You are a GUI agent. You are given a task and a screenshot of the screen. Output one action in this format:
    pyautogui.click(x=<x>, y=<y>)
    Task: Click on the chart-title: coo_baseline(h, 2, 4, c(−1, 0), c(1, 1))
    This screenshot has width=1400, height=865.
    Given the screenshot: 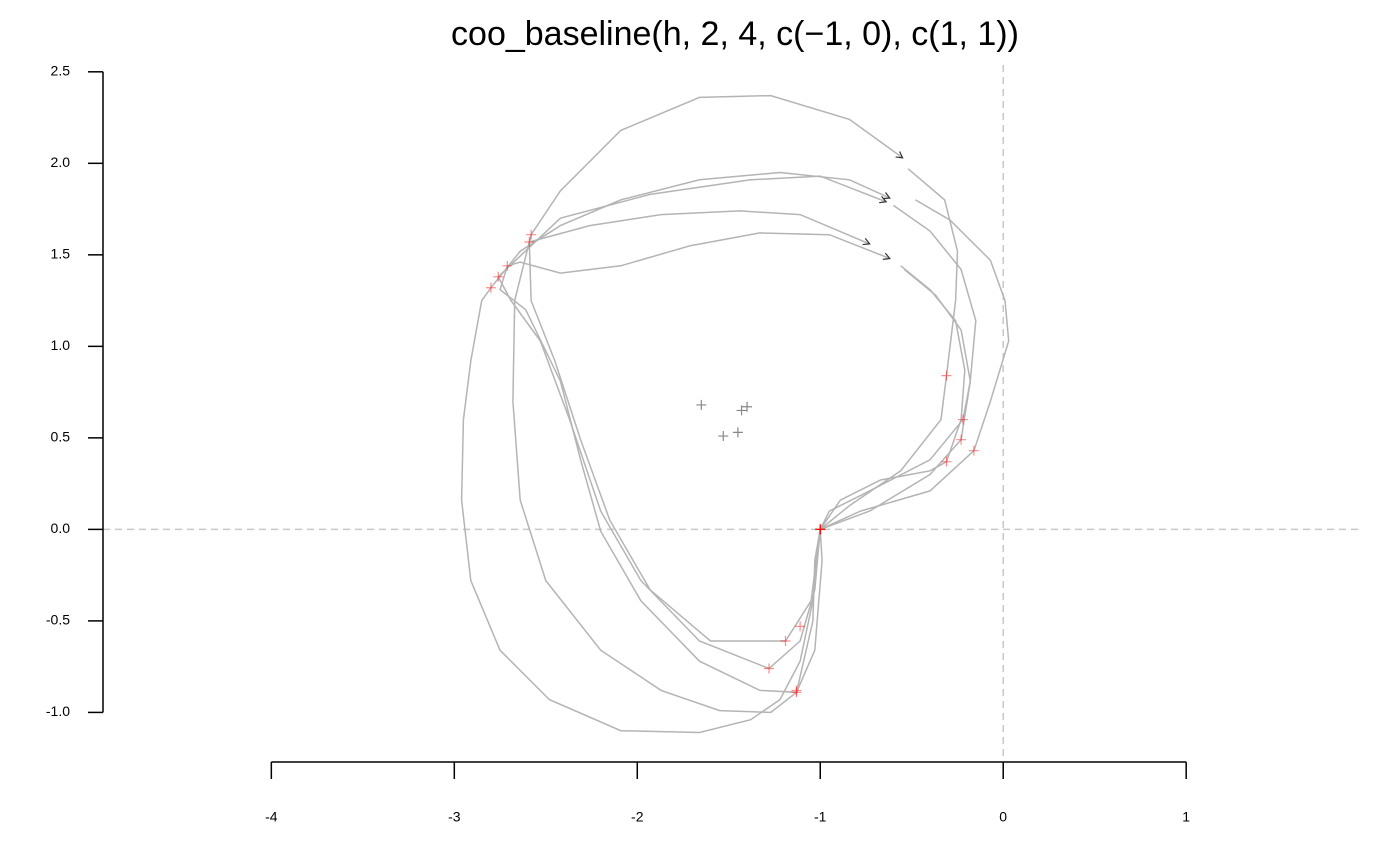 What is the action you would take?
    pyautogui.click(x=735, y=34)
    